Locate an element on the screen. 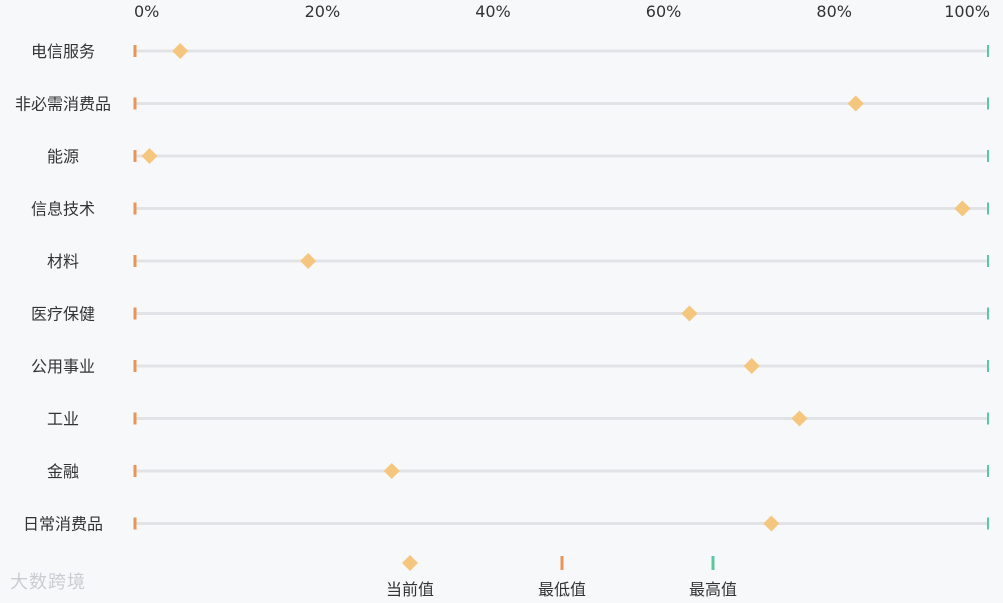 This screenshot has width=1003, height=603. legend-item: 最低值 is located at coordinates (562, 577).